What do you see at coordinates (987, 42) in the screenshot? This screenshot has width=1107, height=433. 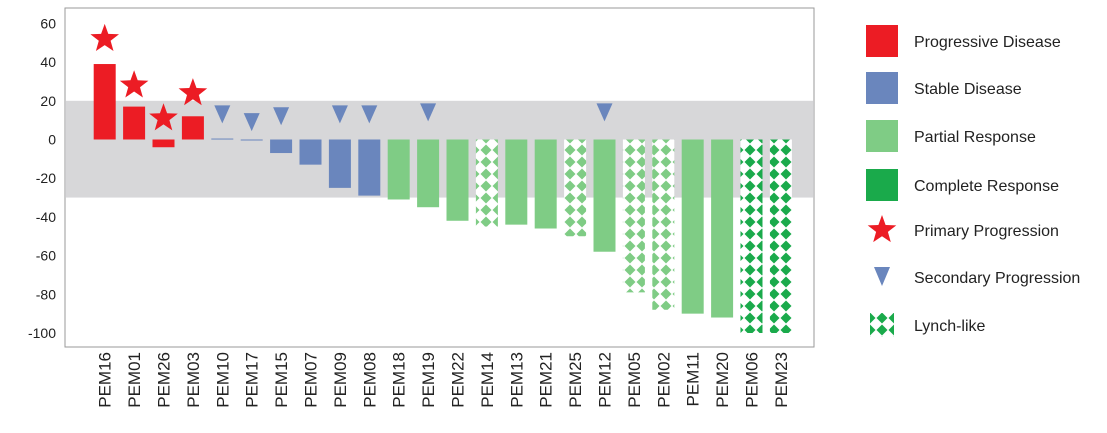 I see `legend-label: Progressive Disease` at bounding box center [987, 42].